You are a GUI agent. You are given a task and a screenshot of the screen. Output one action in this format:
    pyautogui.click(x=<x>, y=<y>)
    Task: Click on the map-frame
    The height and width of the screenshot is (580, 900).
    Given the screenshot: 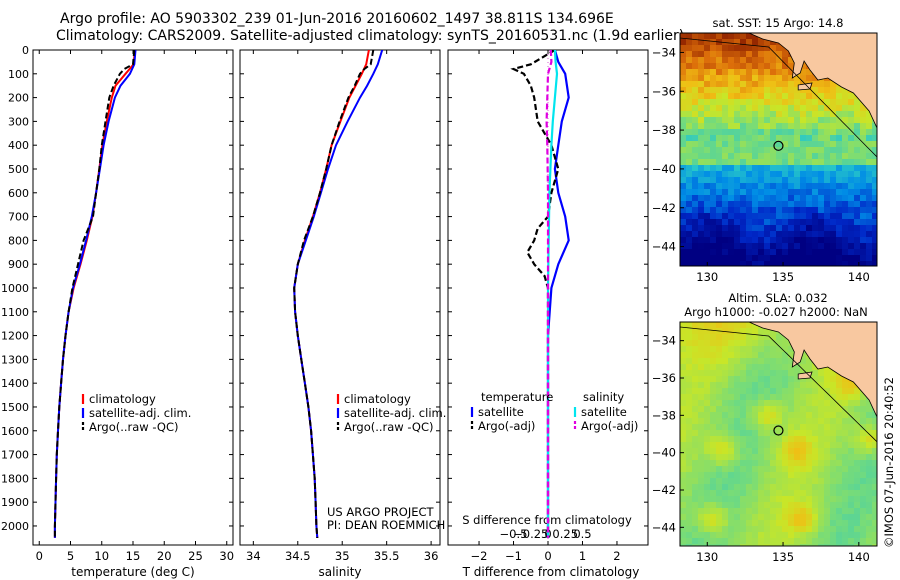 What is the action you would take?
    pyautogui.click(x=778, y=434)
    